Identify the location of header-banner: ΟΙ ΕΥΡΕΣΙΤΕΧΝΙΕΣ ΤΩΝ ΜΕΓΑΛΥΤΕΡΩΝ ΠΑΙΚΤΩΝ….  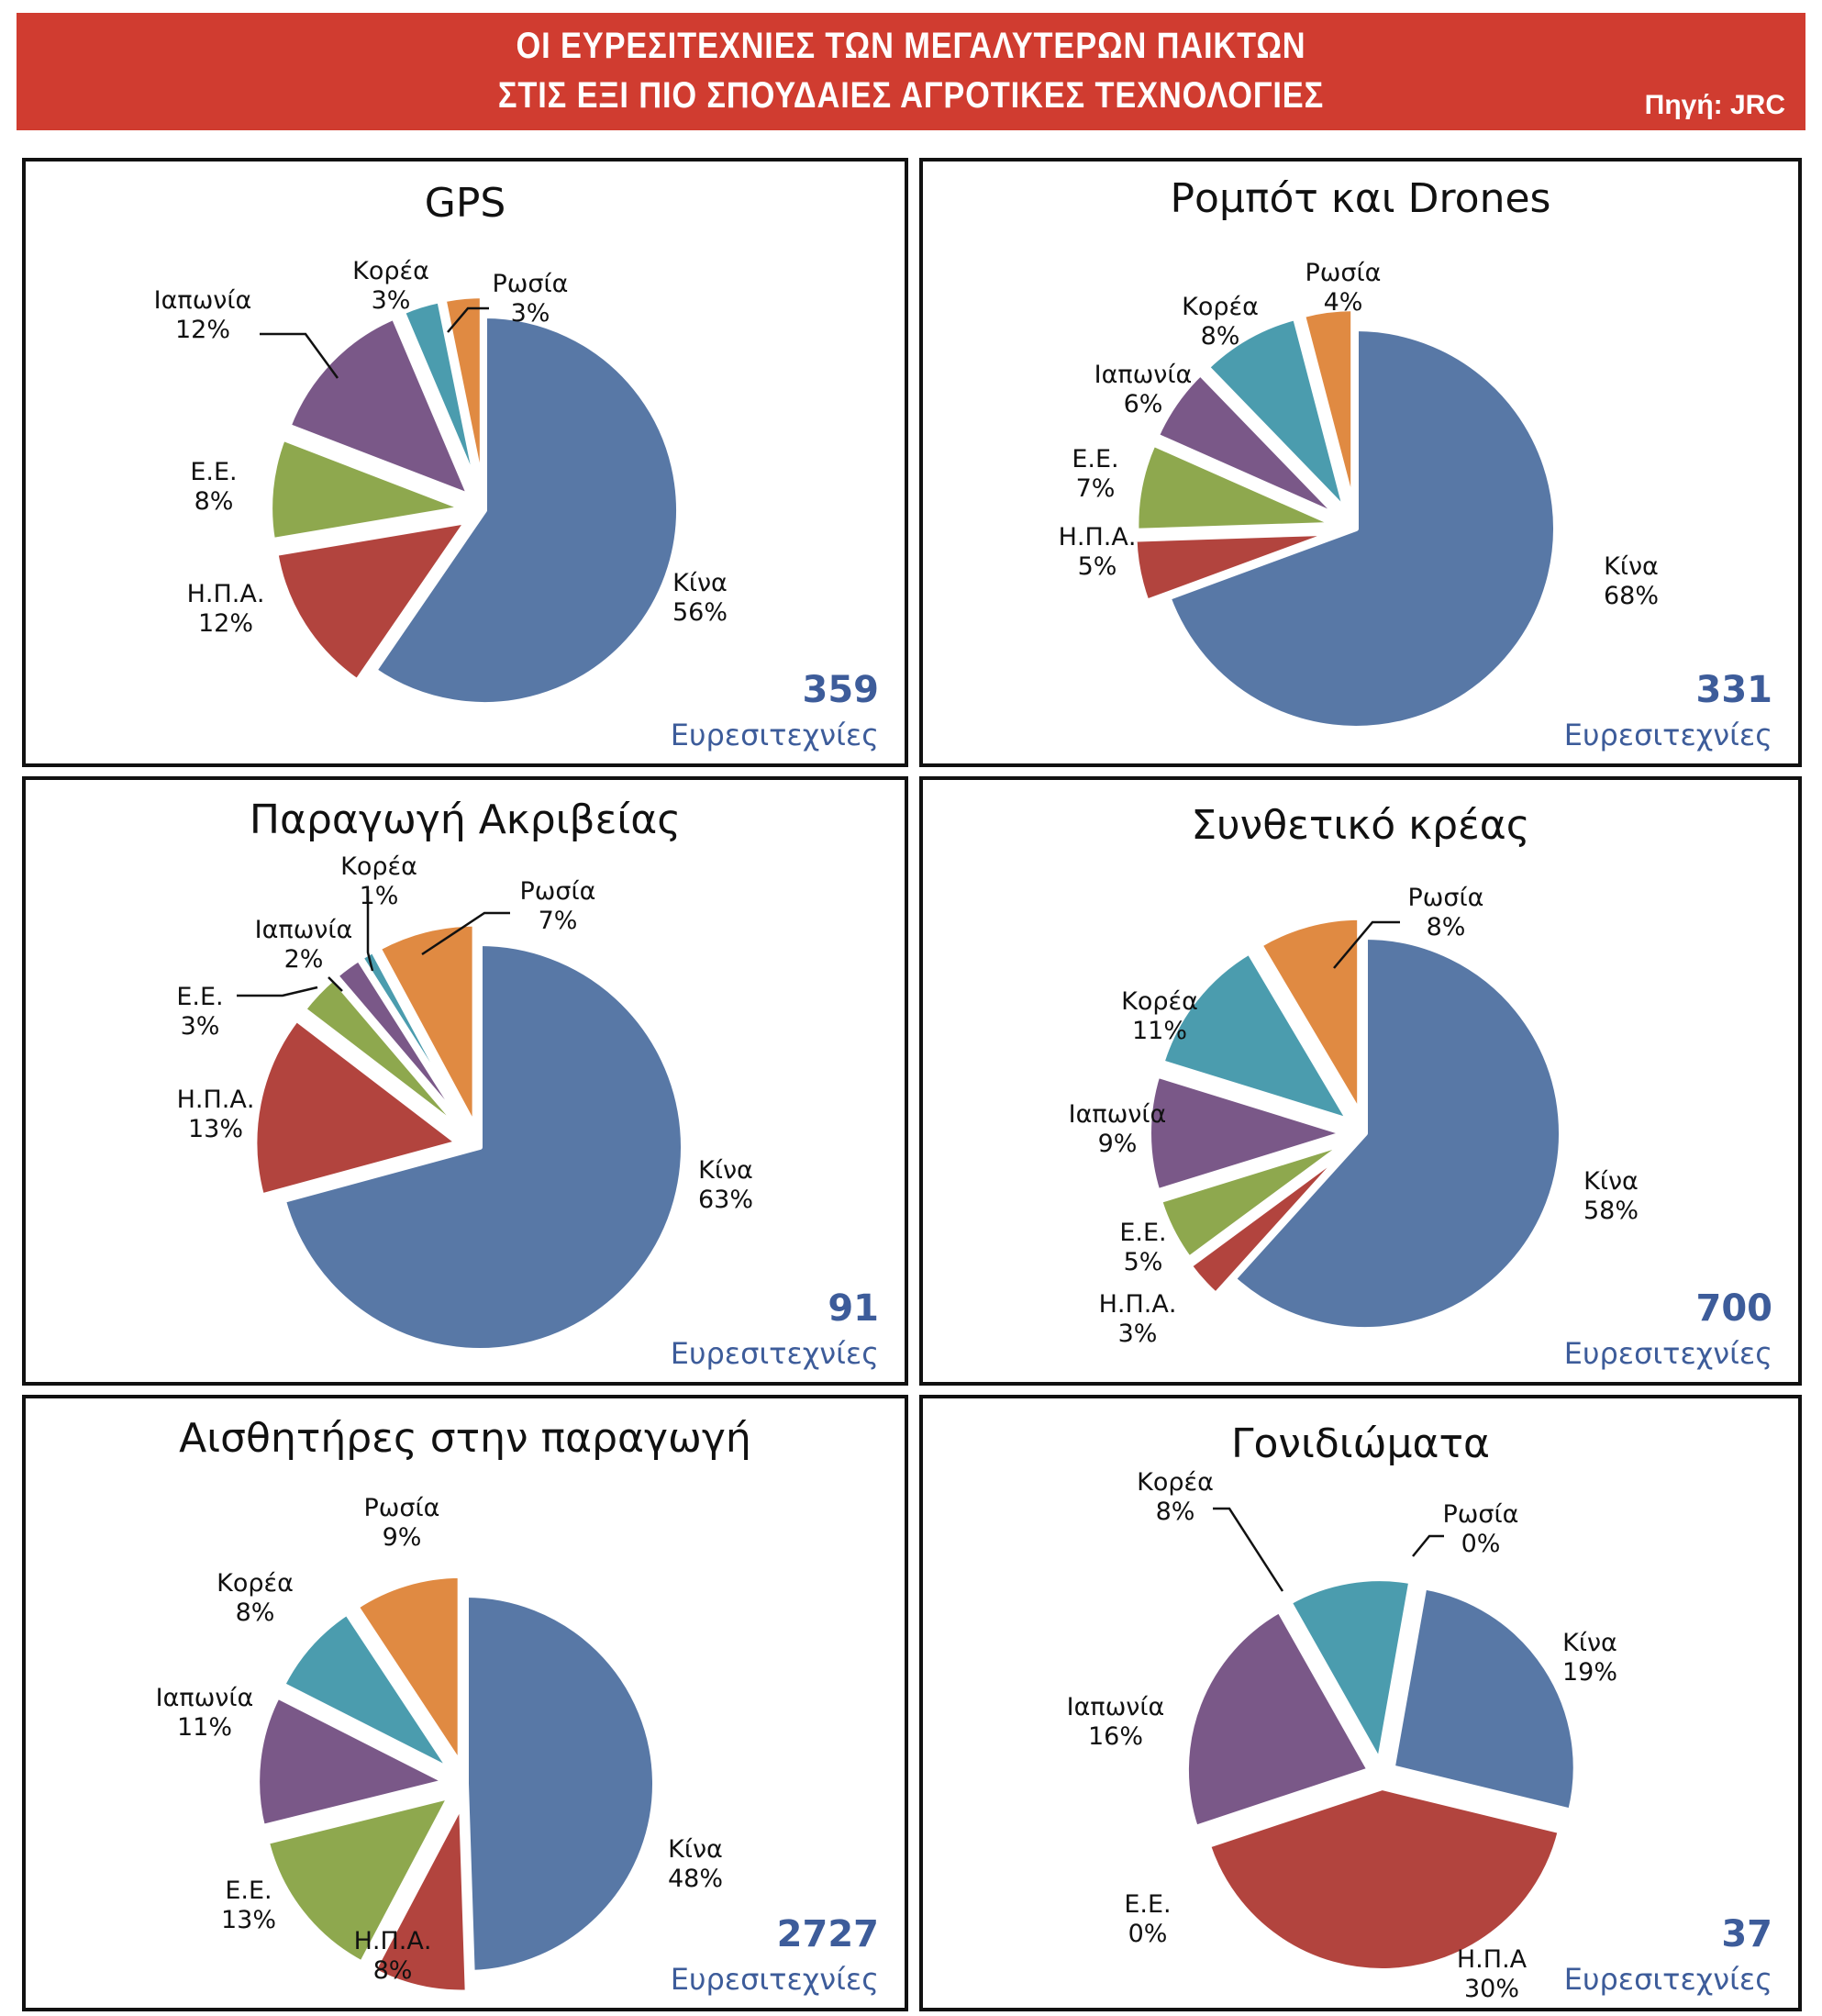
(911, 71).